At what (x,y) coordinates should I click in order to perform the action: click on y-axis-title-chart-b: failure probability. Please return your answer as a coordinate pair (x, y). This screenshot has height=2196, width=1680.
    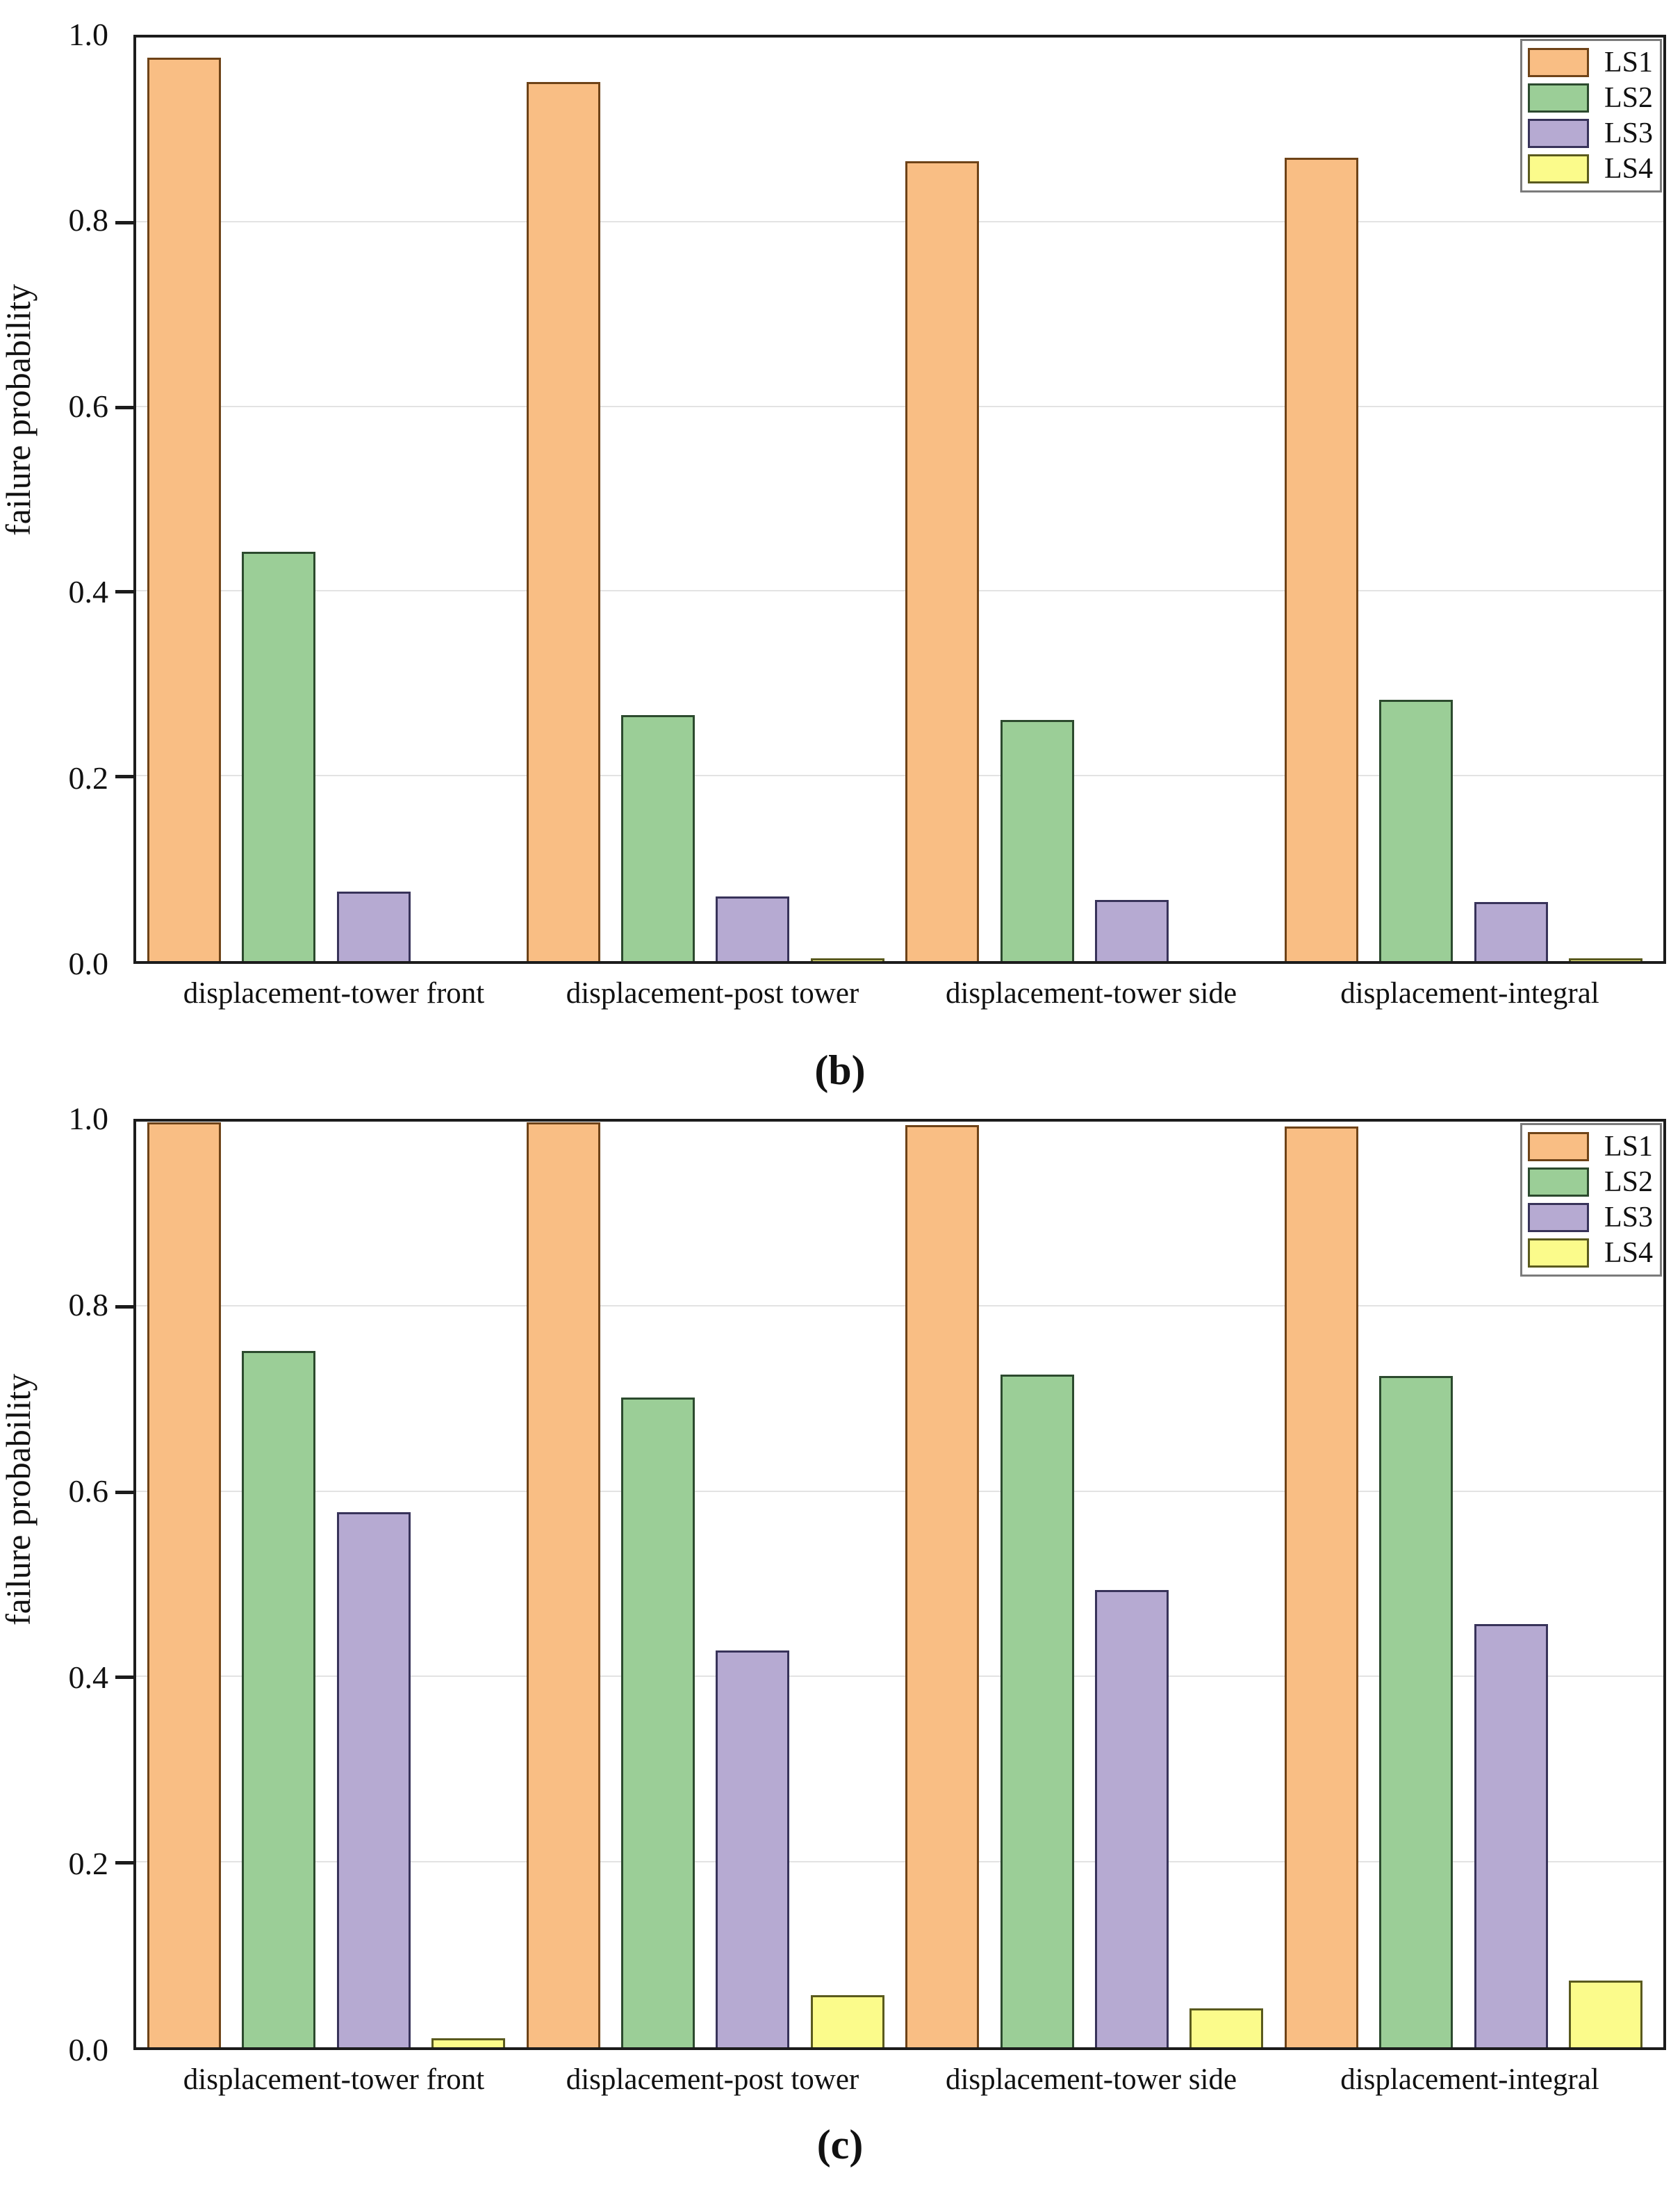
    Looking at the image, I should click on (19, 410).